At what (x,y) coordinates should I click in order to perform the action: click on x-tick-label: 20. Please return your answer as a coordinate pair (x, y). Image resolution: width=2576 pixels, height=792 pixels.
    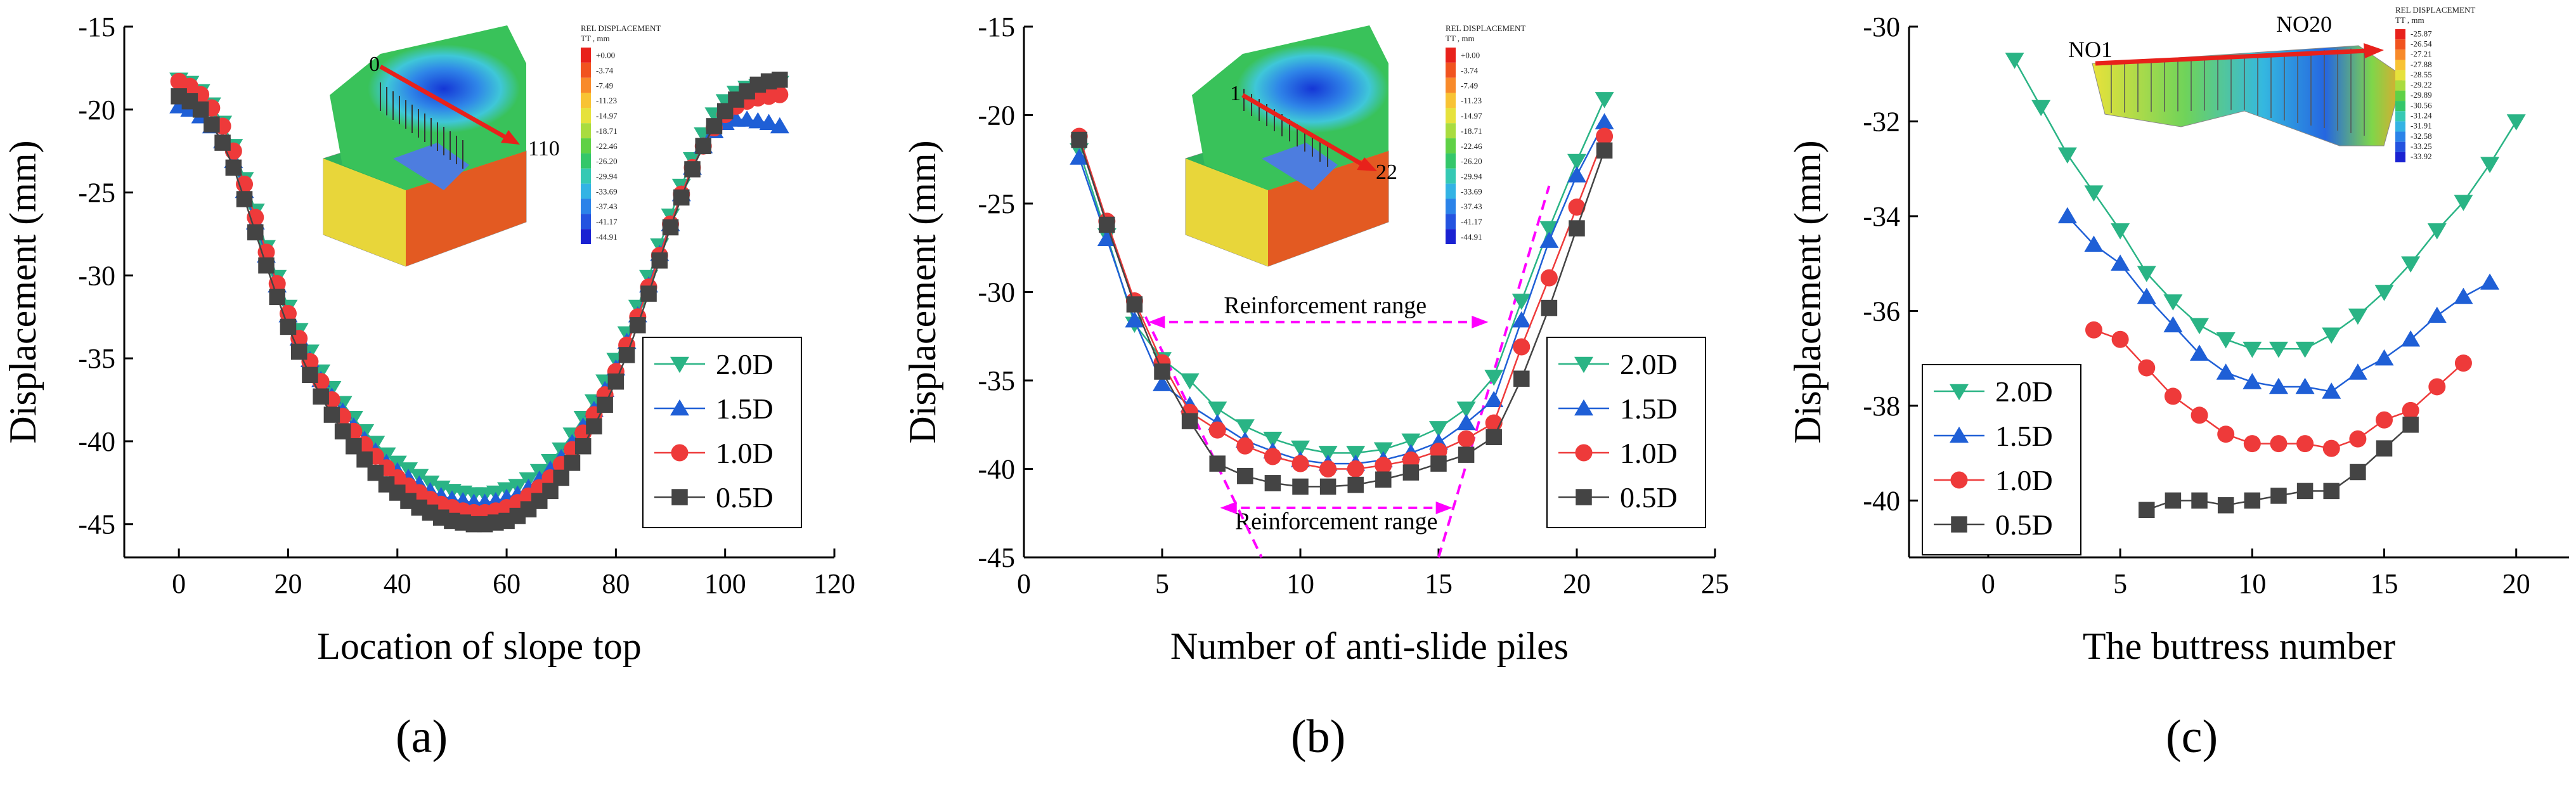
    Looking at the image, I should click on (288, 583).